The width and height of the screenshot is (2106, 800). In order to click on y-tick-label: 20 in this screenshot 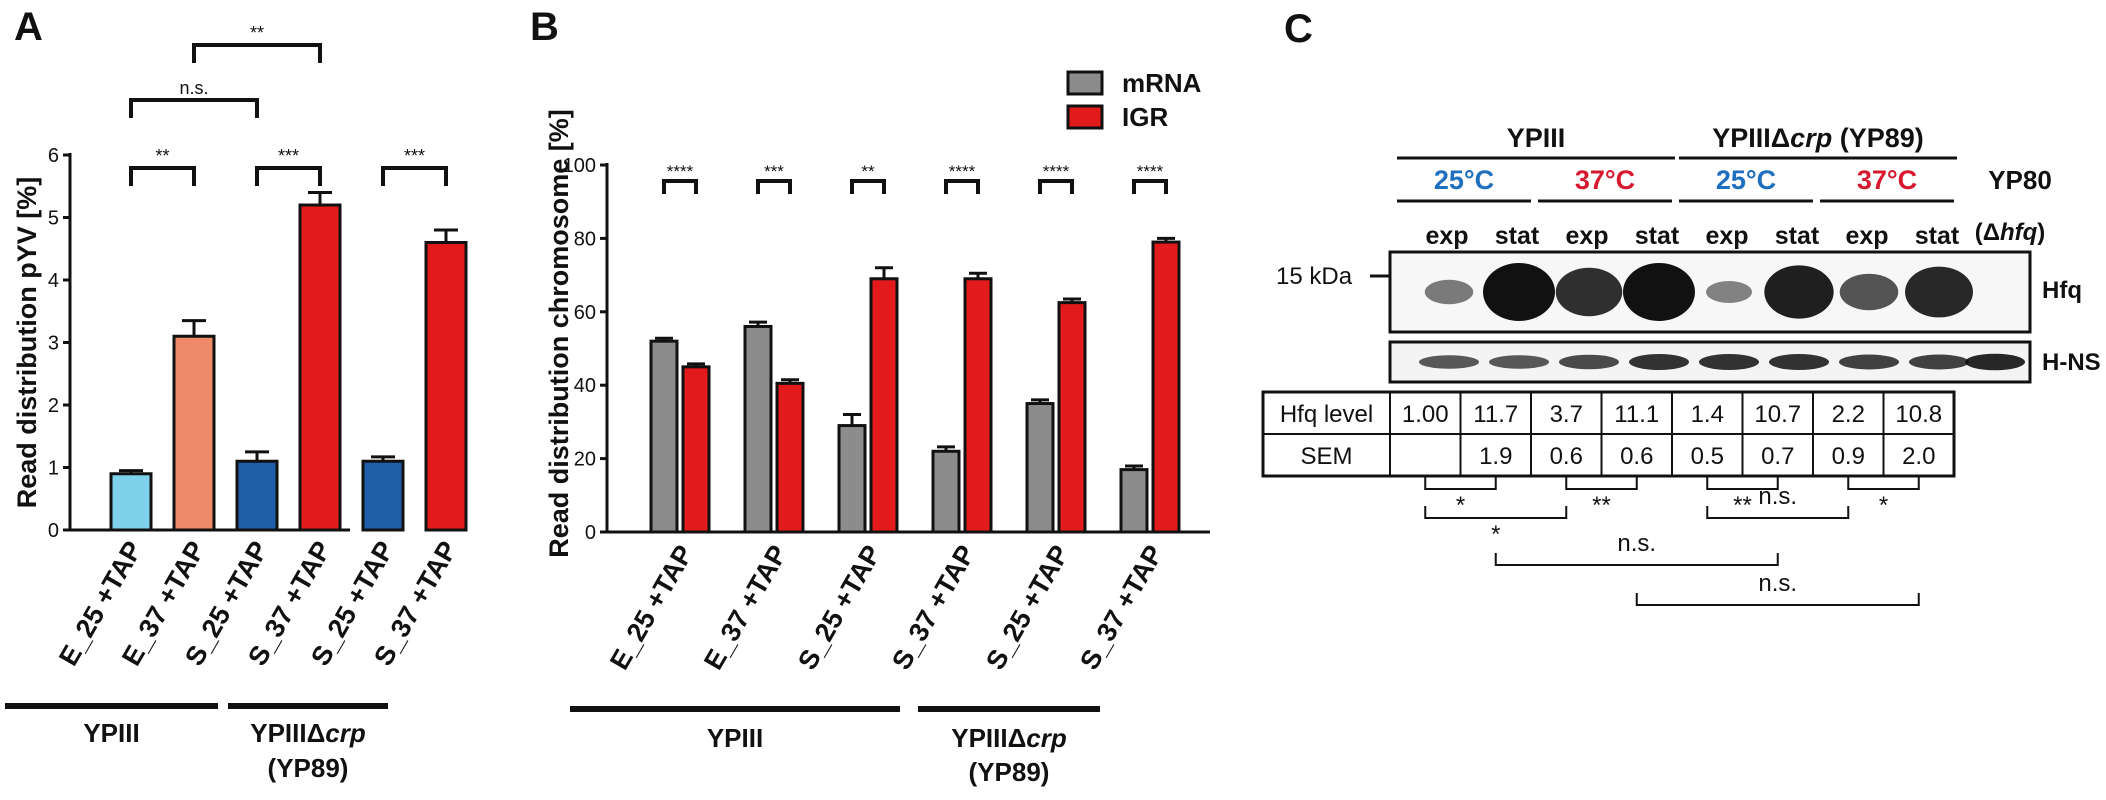, I will do `click(585, 460)`.